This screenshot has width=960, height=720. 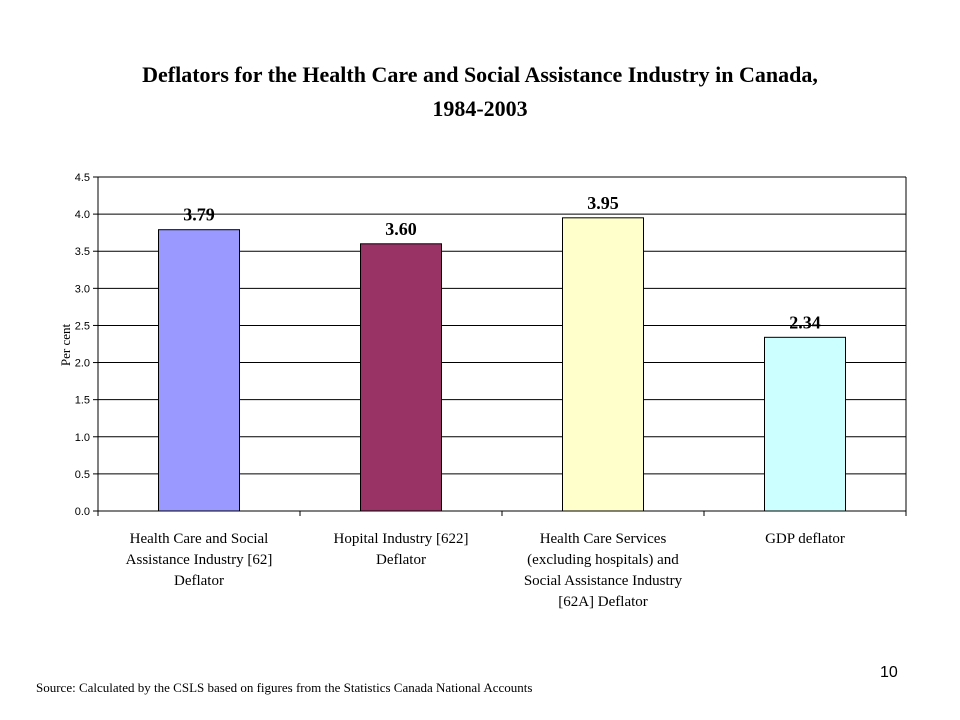 What do you see at coordinates (82, 438) in the screenshot?
I see `y-tick-label: 1.0` at bounding box center [82, 438].